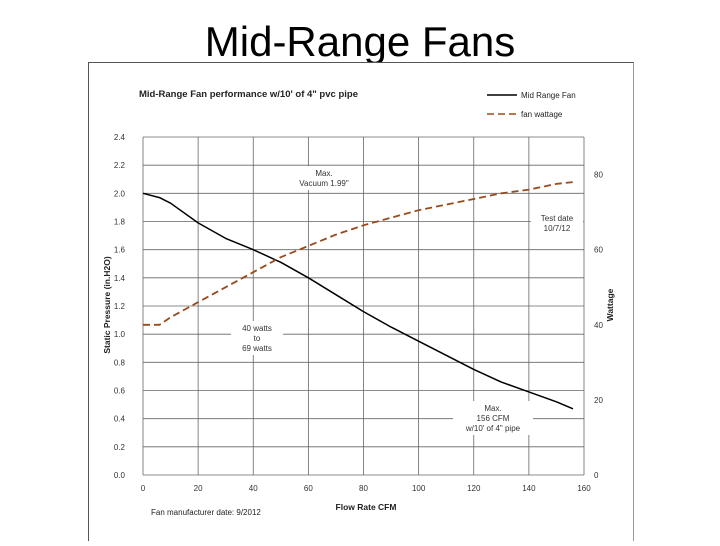  I want to click on y-tick-label: 1.2, so click(120, 306).